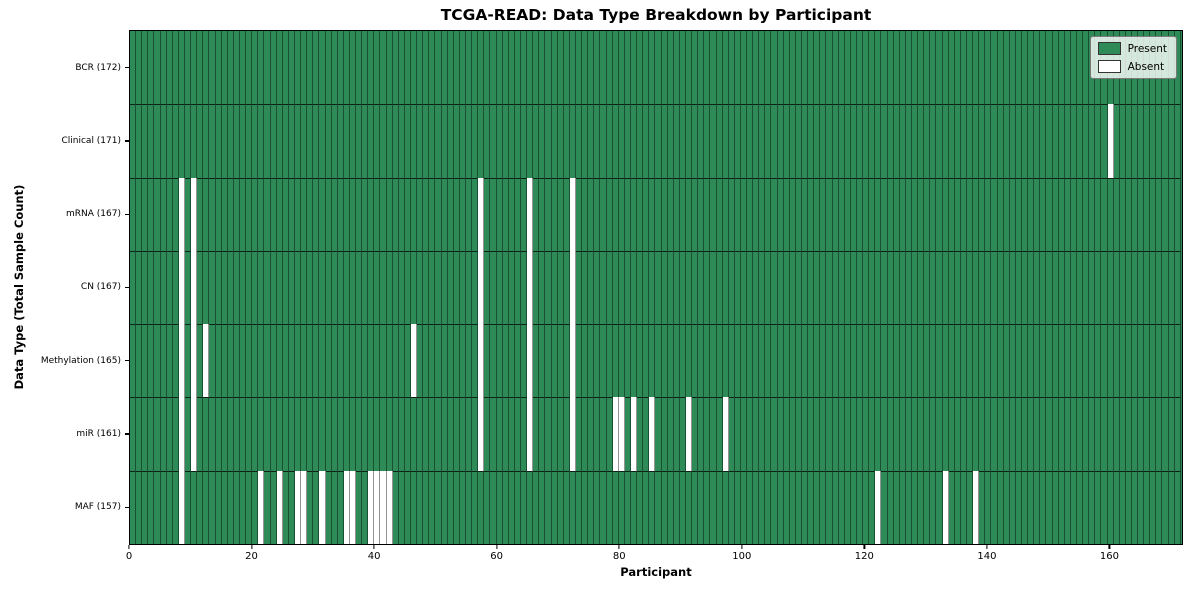  Describe the element at coordinates (629, 434) in the screenshot. I see `matrix-row-miR: miR (161)` at that location.